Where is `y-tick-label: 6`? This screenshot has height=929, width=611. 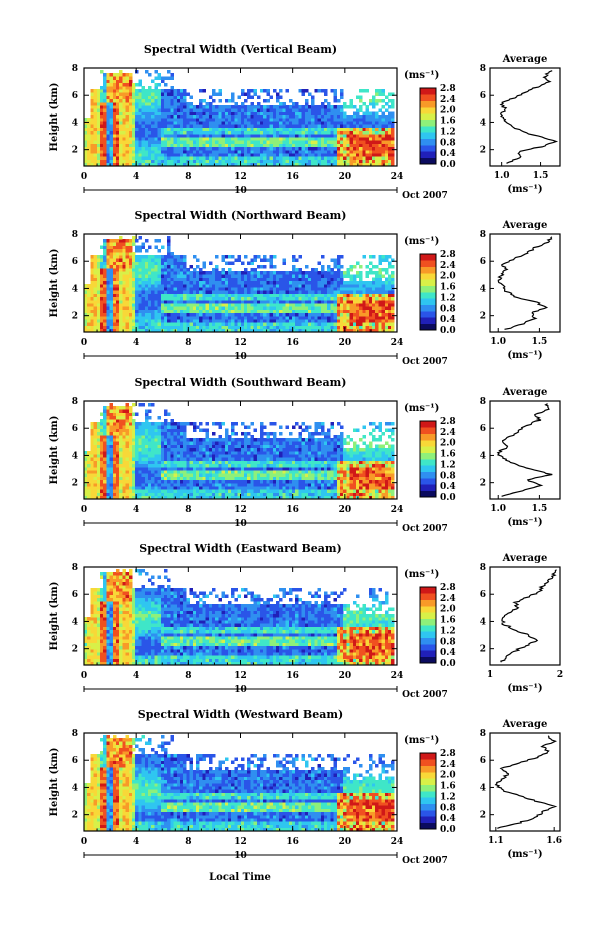 y-tick-label: 6 is located at coordinates (75, 96).